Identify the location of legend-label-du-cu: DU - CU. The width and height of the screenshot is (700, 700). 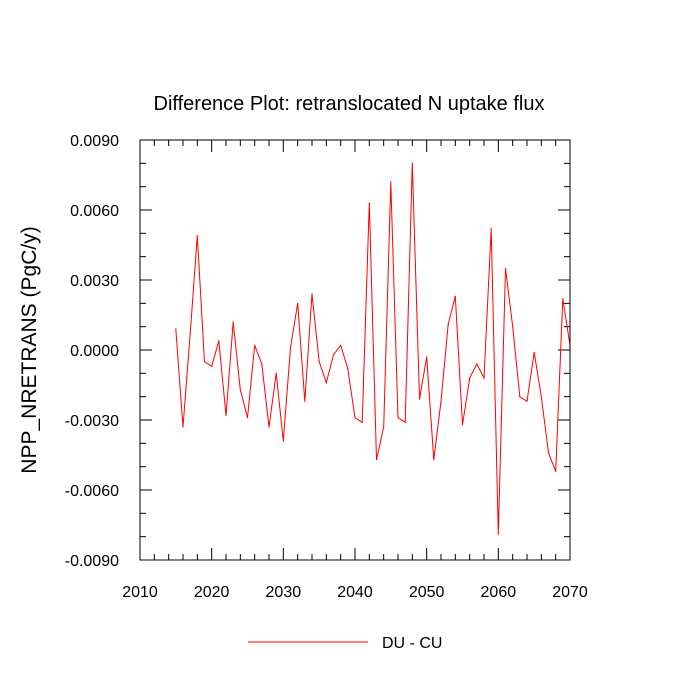
(412, 643).